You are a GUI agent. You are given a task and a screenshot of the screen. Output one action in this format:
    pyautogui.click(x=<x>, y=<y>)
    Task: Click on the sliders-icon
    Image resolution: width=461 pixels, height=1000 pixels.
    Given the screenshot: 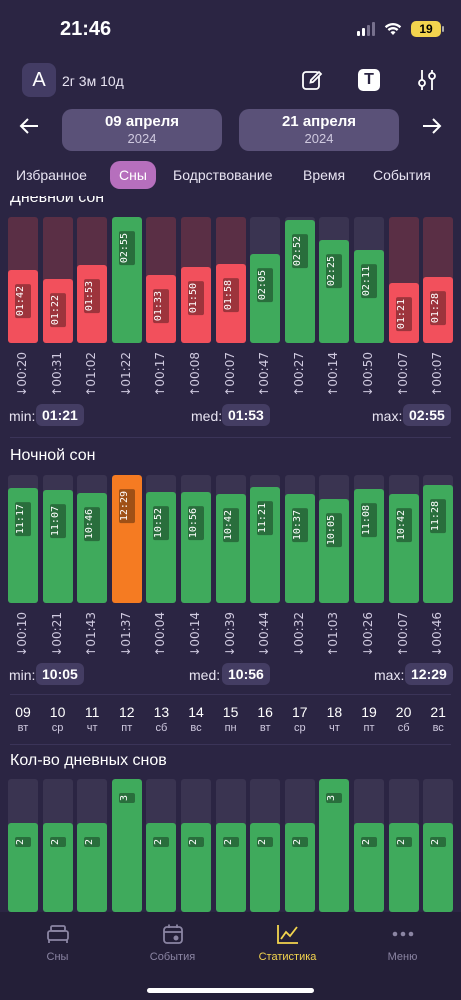 What is the action you would take?
    pyautogui.click(x=427, y=80)
    